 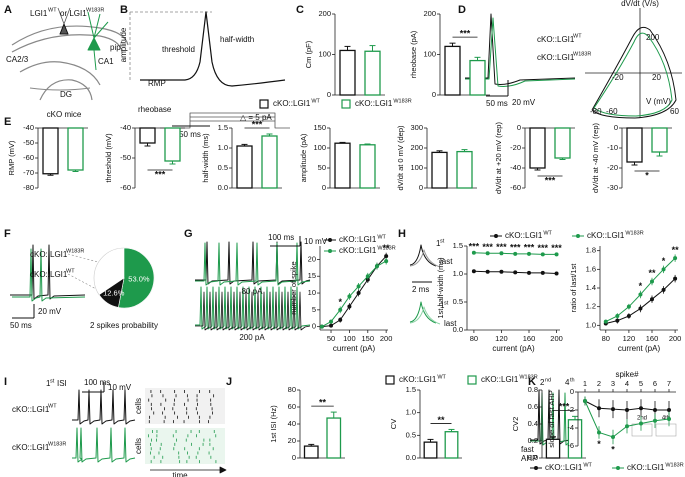 I want to click on raster-box, so click(x=185, y=406).